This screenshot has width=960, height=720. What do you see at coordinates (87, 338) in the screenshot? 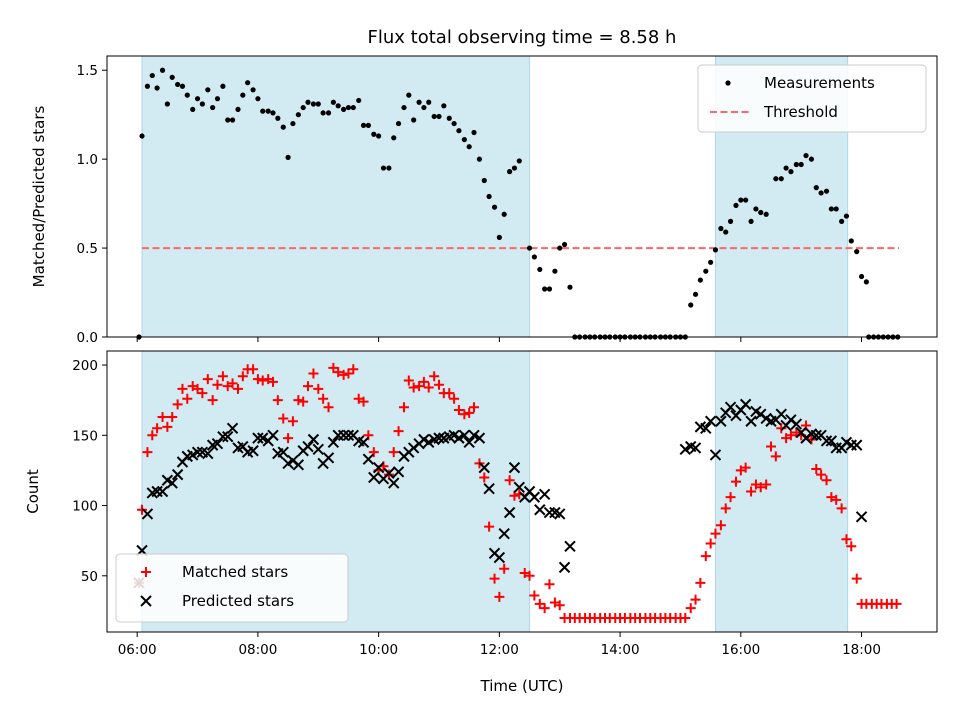
I see `y-tick-label: 0.0` at bounding box center [87, 338].